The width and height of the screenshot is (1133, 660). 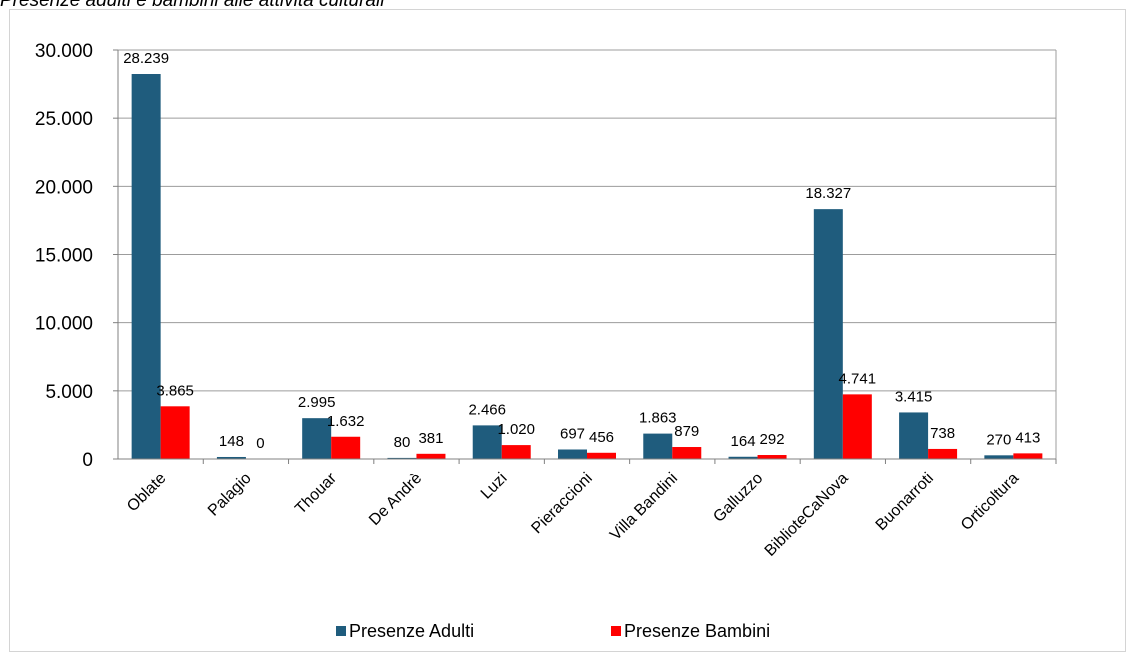 I want to click on data-label: 3.415, so click(x=914, y=396).